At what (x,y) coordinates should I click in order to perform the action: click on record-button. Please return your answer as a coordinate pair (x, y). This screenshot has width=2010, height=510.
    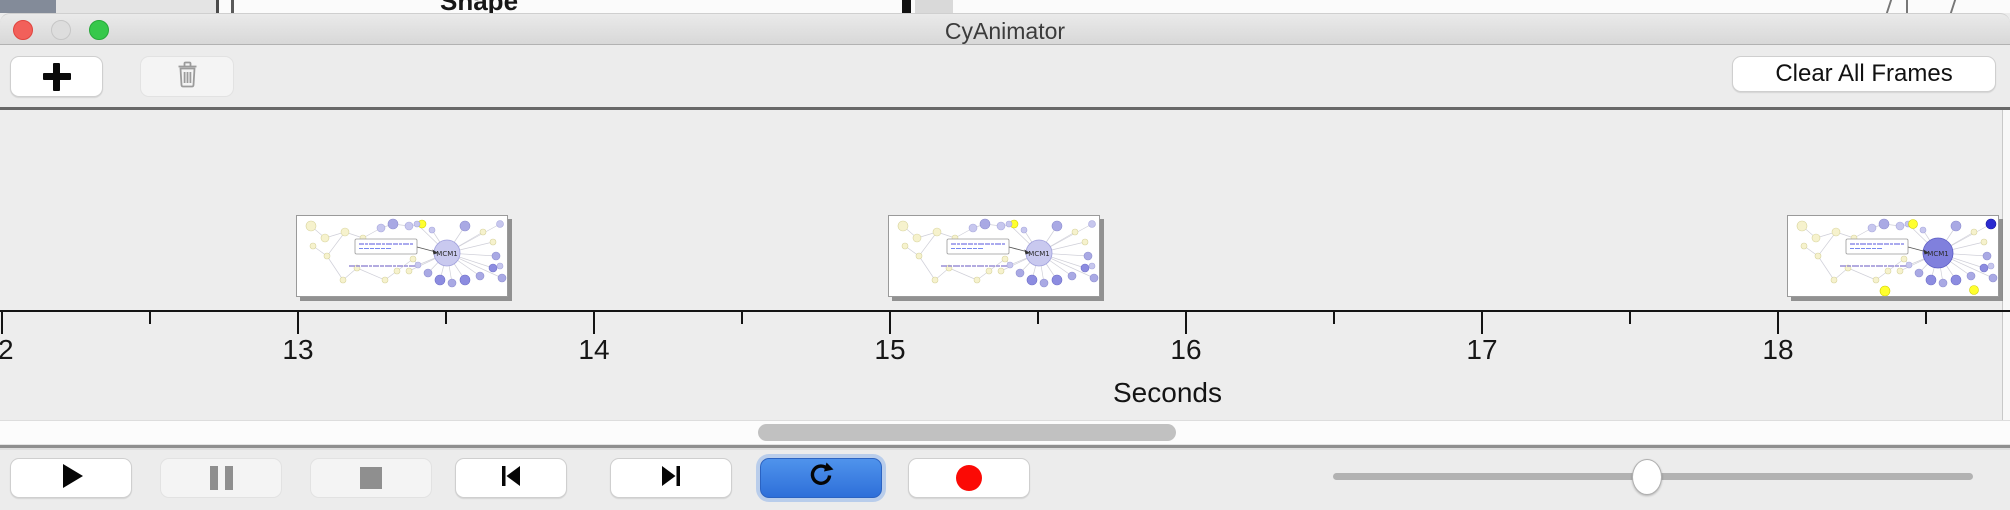
    Looking at the image, I should click on (969, 478).